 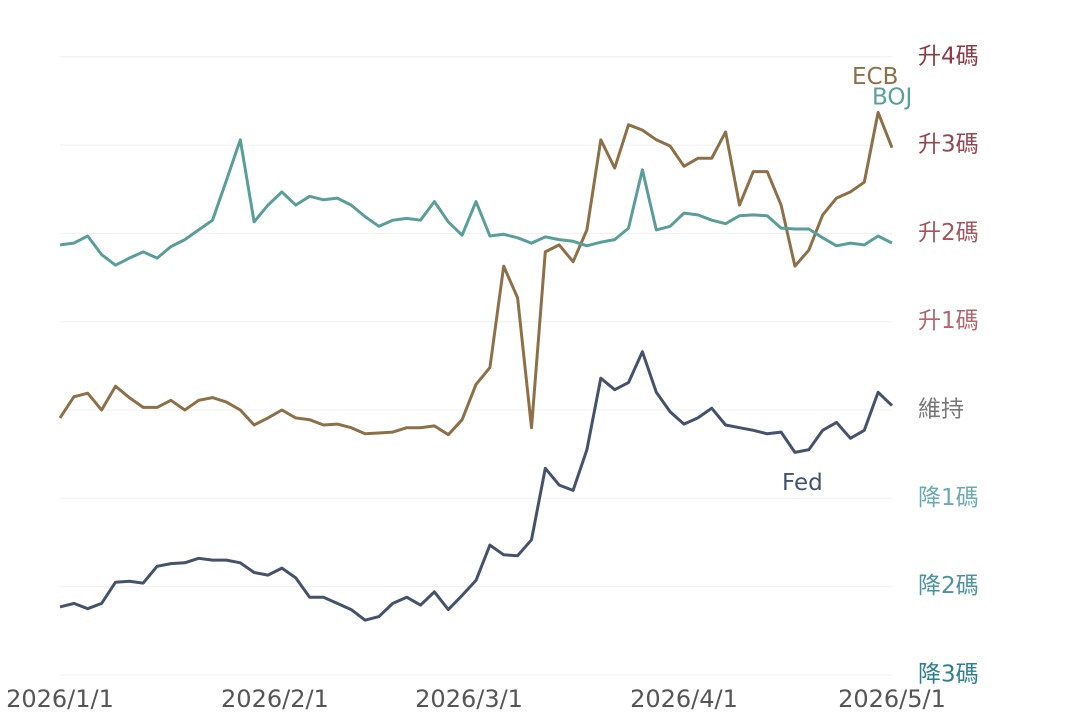 I want to click on y-tick-label: 升2碼, so click(x=948, y=233).